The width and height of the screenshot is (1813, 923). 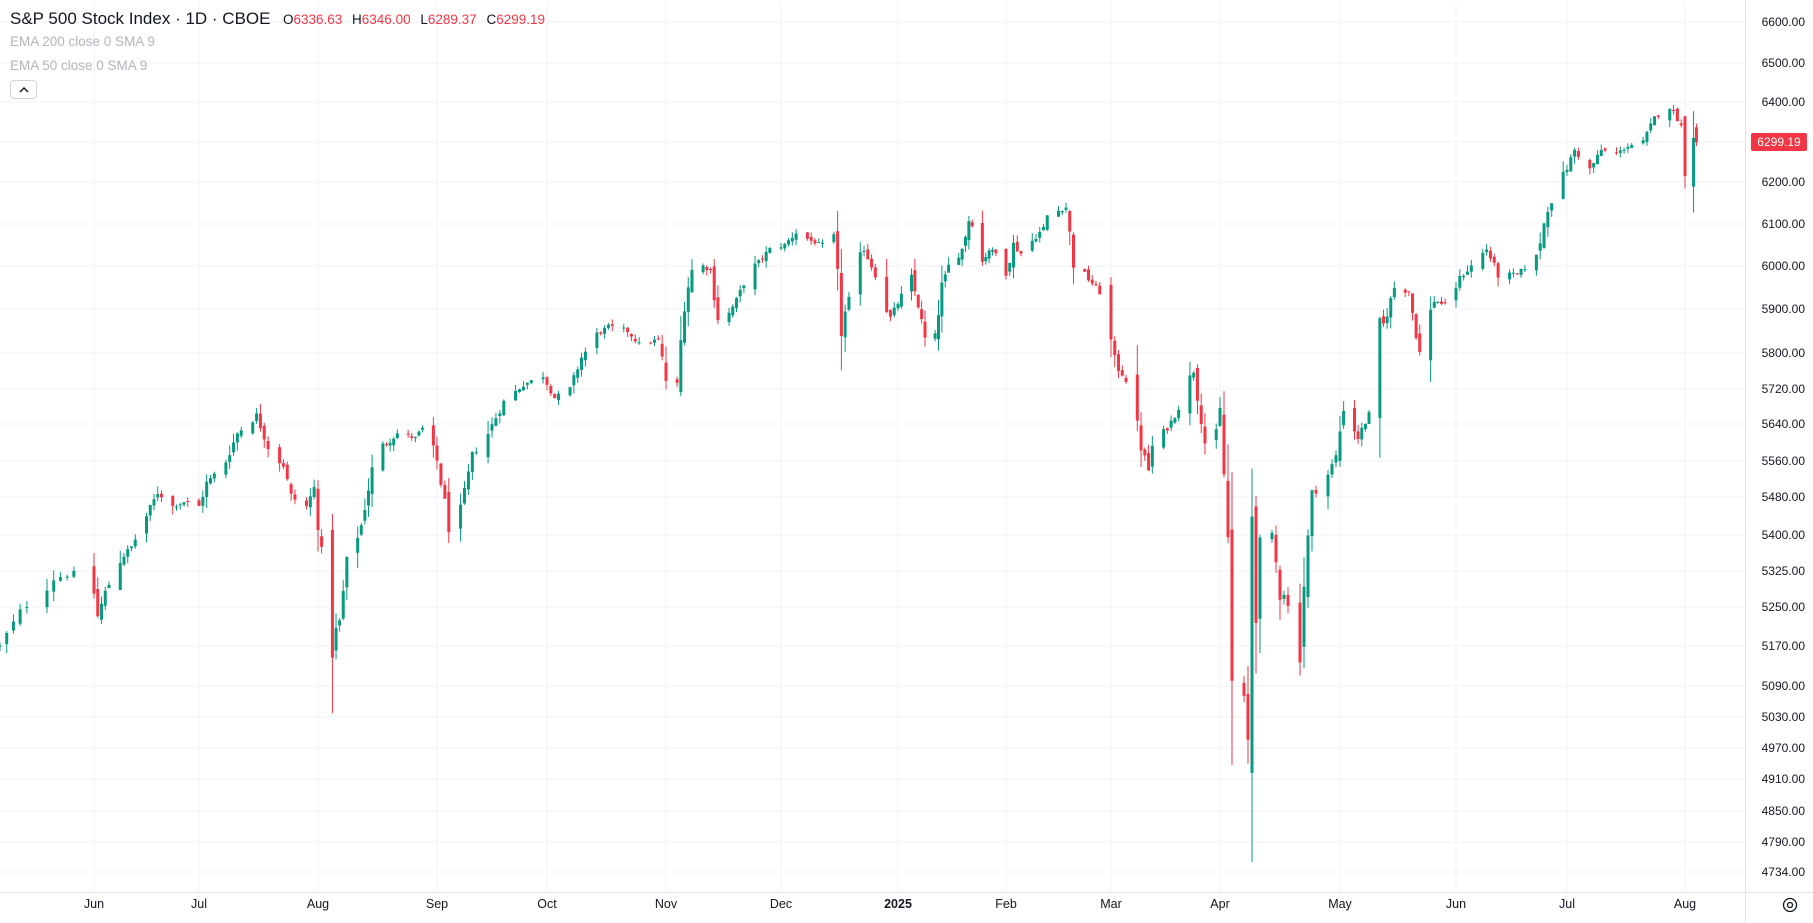 I want to click on collapse-legend-button, so click(x=23, y=89).